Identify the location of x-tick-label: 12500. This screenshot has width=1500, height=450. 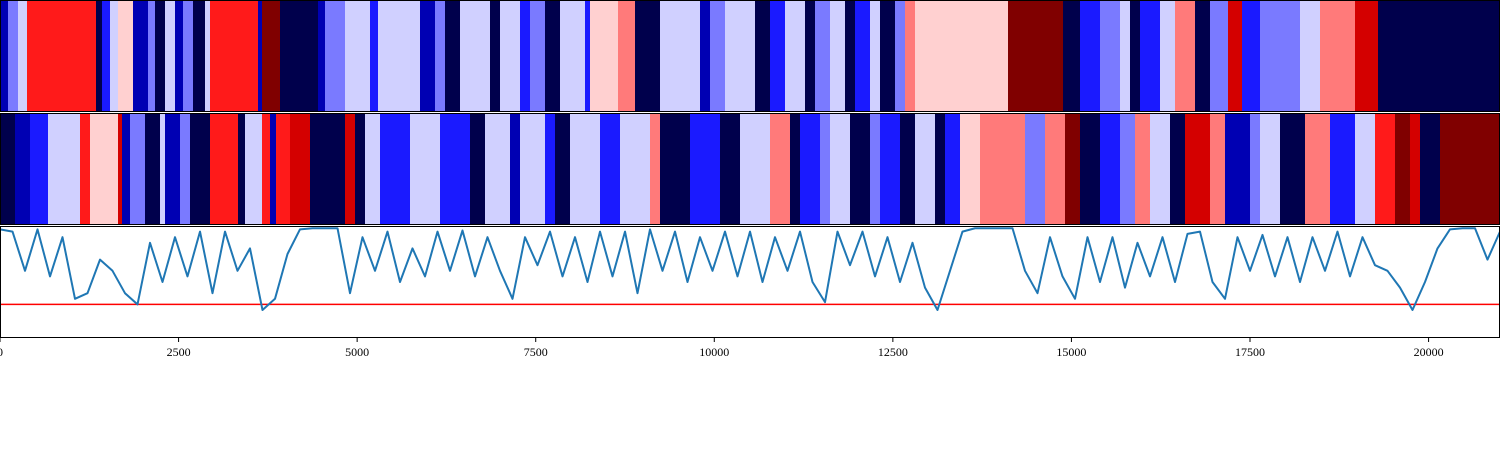
(893, 352).